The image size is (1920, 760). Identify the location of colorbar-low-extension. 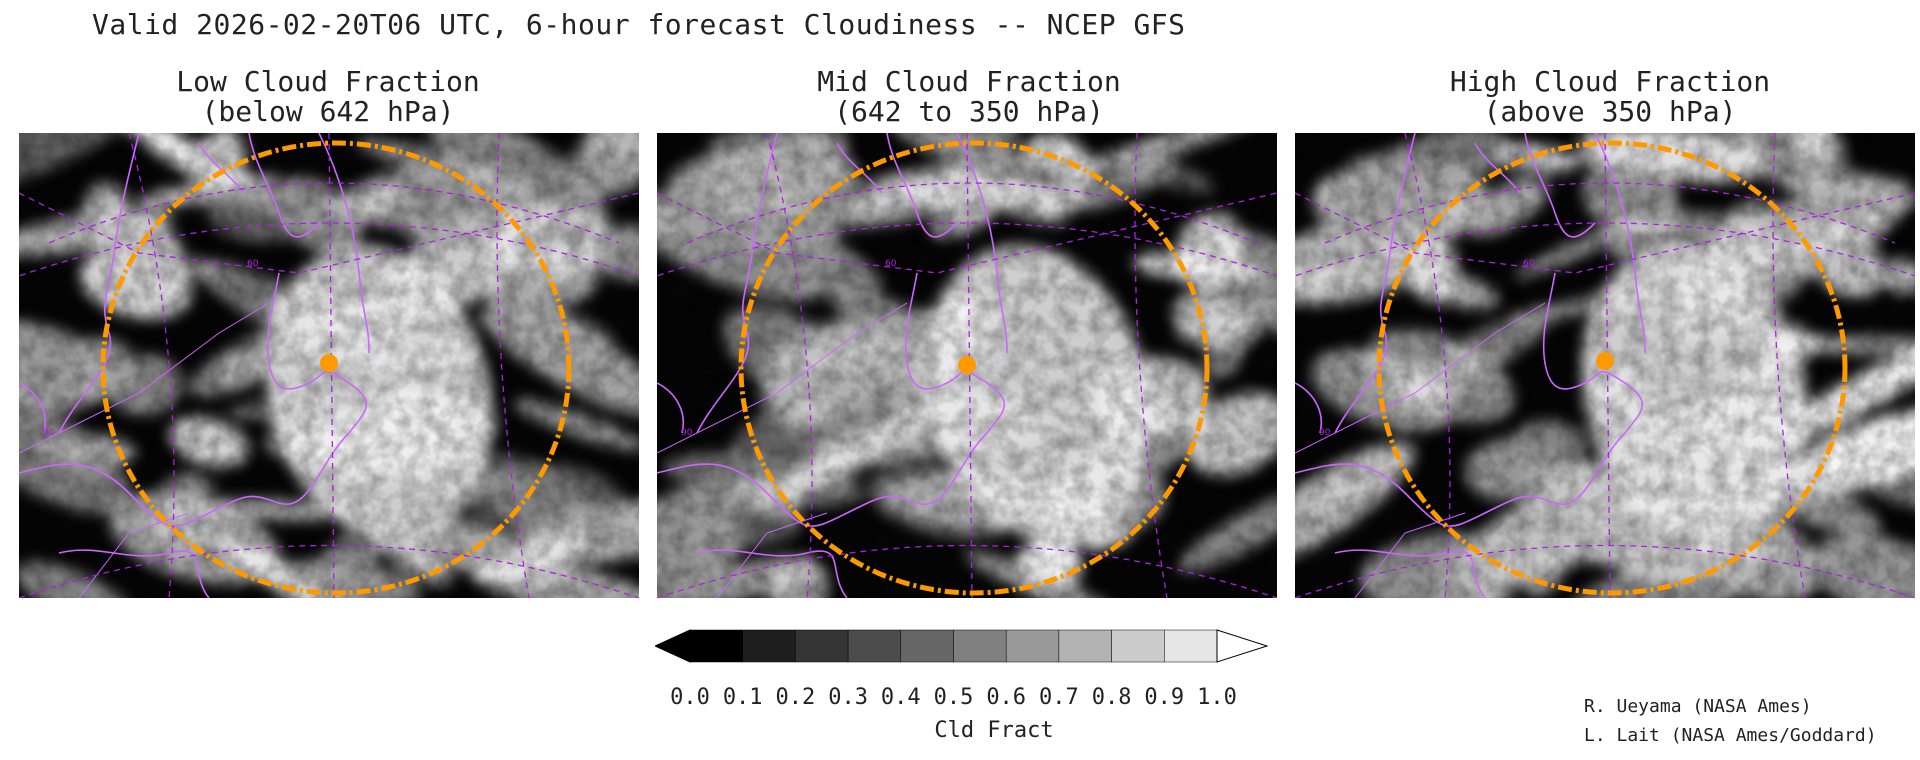
(673, 646).